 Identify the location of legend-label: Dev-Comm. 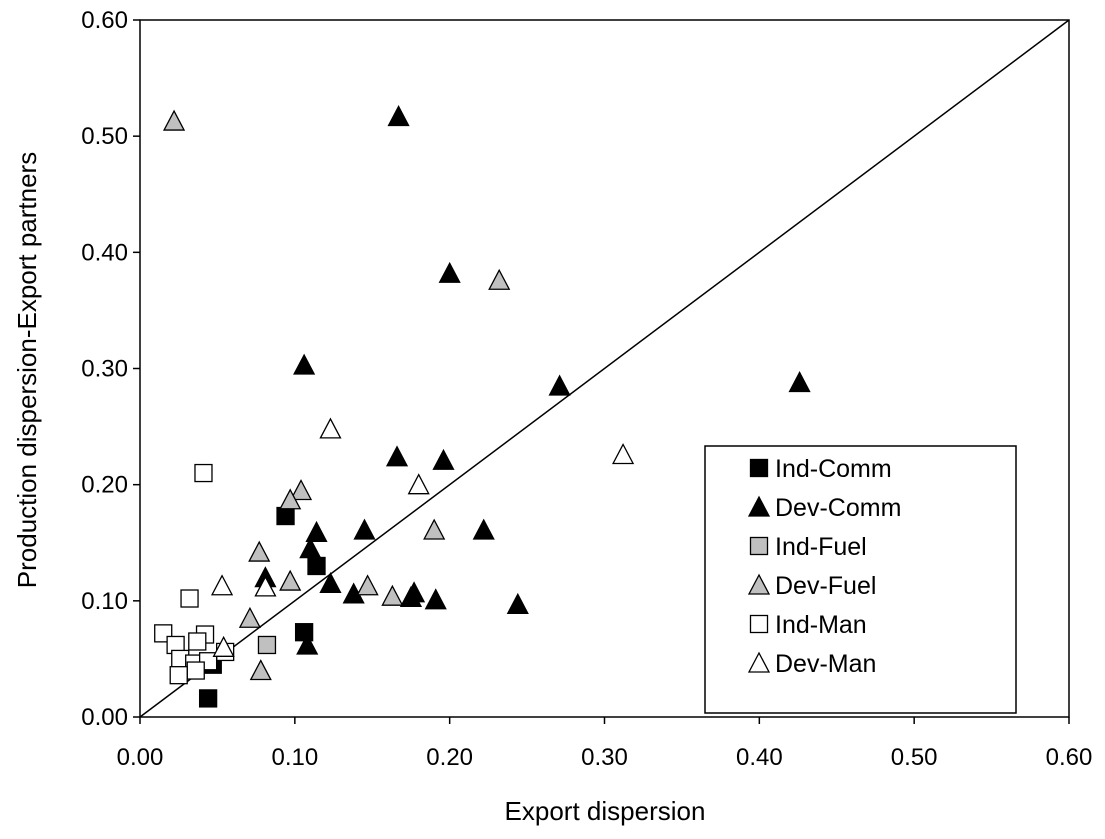
(838, 508).